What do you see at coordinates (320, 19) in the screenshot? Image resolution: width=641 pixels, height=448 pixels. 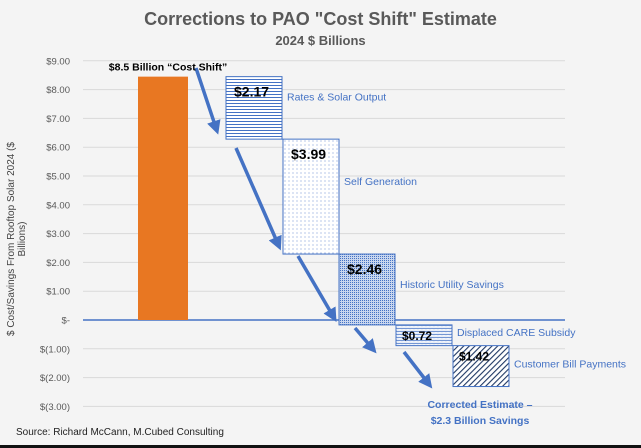 I see `chart-title: Corrections to PAO "Cost Shift" Estimate` at bounding box center [320, 19].